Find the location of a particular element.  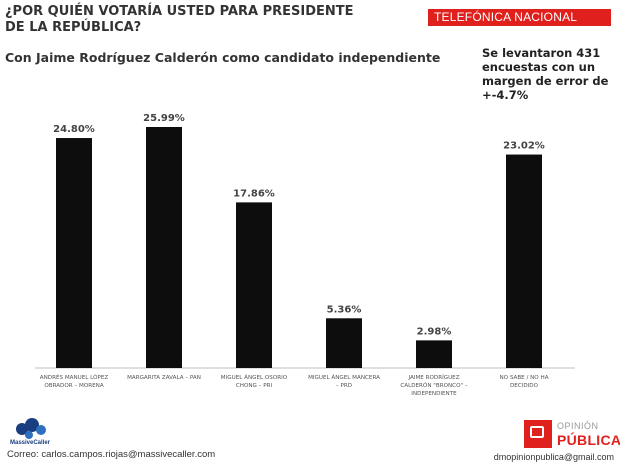

massivecaller-logo: MassiveCaller is located at coordinates (36, 431).